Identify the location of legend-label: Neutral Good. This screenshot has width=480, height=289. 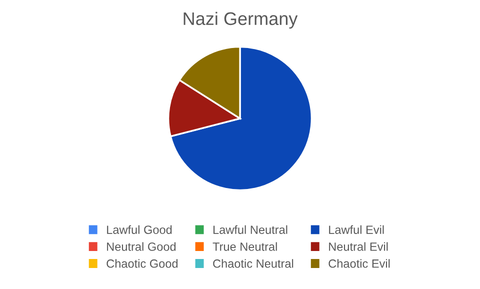
(141, 246).